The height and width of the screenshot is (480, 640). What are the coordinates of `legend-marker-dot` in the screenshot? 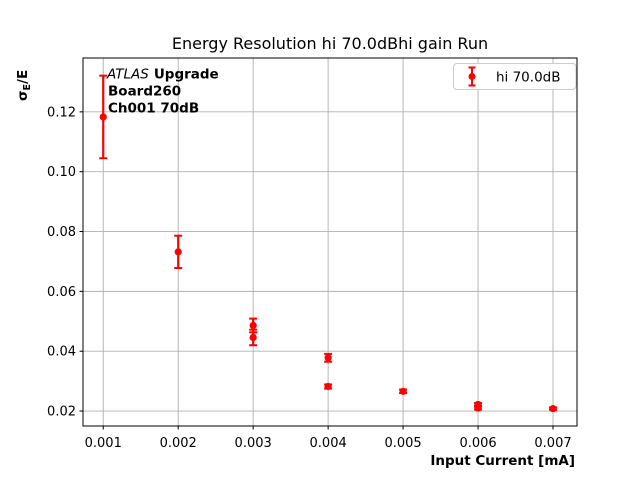 It's located at (472, 76).